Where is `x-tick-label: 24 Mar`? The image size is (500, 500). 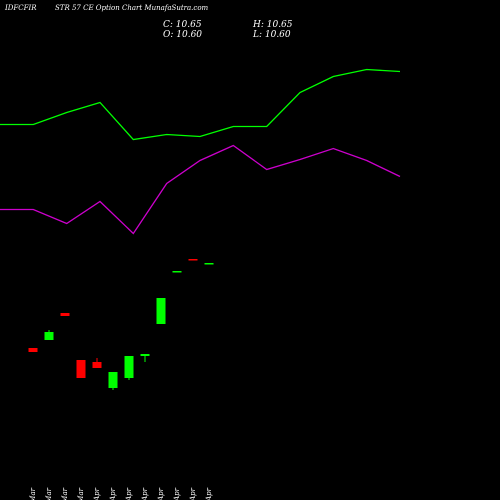
x-tick-label: 24 Mar is located at coordinates (49, 493).